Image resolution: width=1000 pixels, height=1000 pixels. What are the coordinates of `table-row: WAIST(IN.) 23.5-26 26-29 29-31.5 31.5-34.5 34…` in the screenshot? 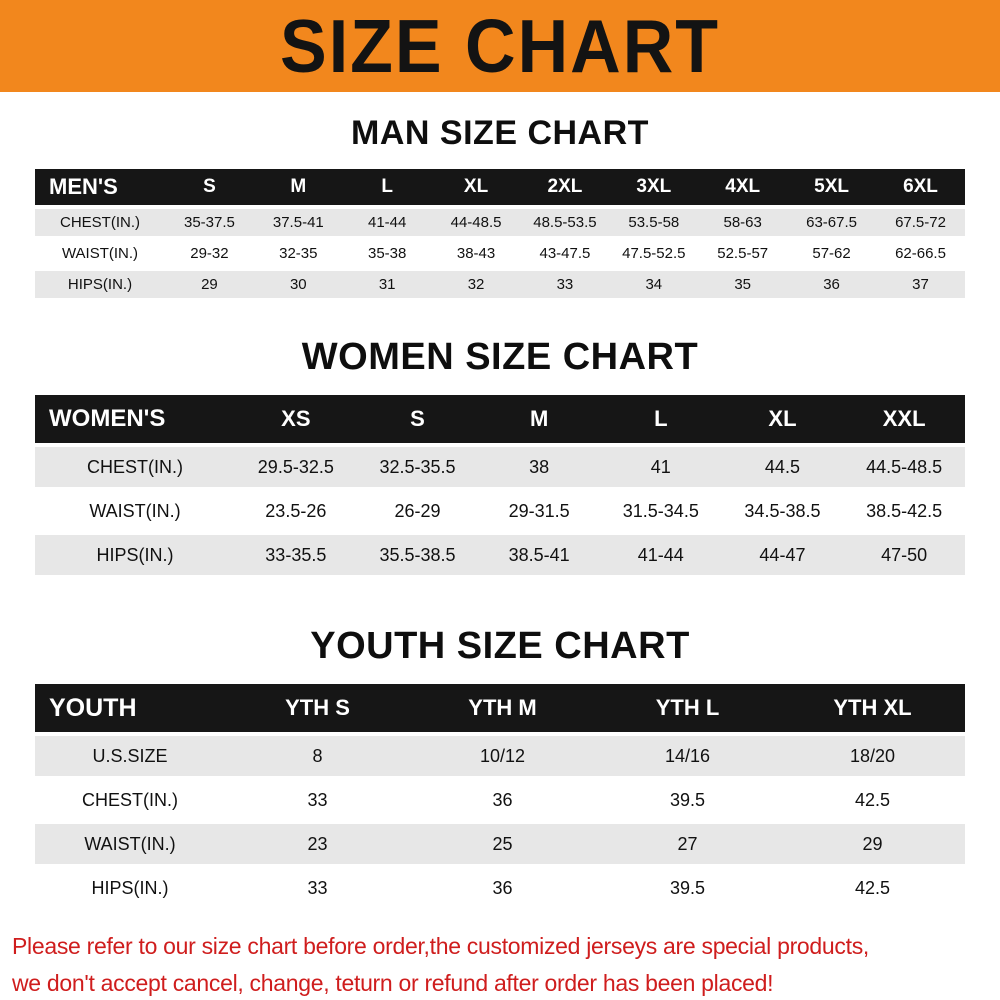 It's located at (500, 511).